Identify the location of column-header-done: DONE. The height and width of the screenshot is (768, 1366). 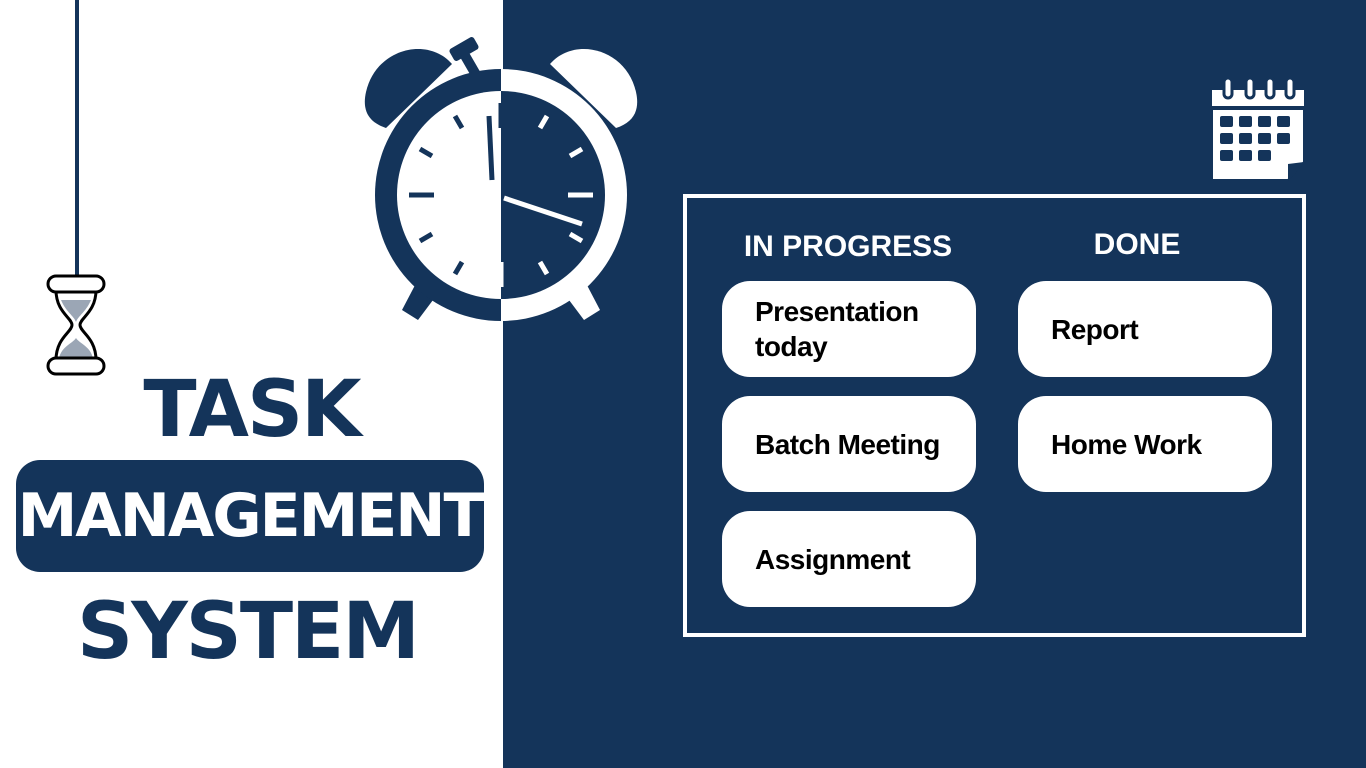
(1137, 244).